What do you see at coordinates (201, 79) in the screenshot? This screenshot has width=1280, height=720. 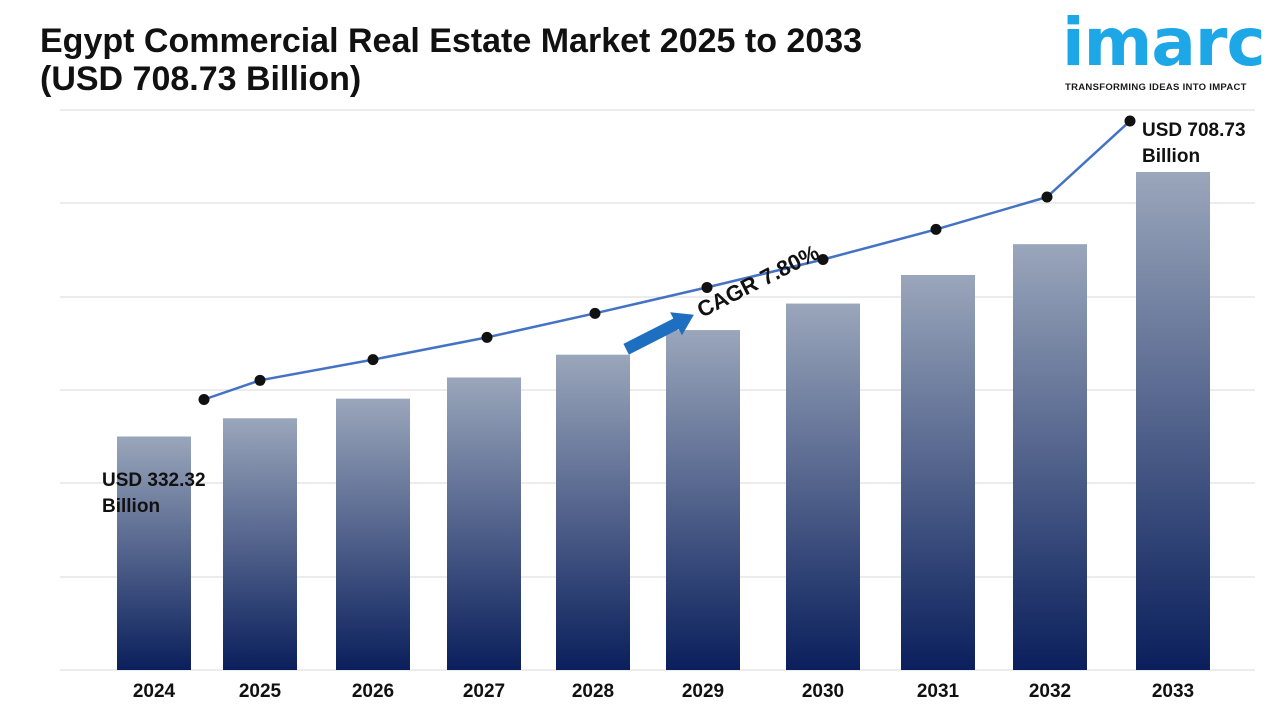 I see `chart-title-line2: (USD 708.73 Billion)` at bounding box center [201, 79].